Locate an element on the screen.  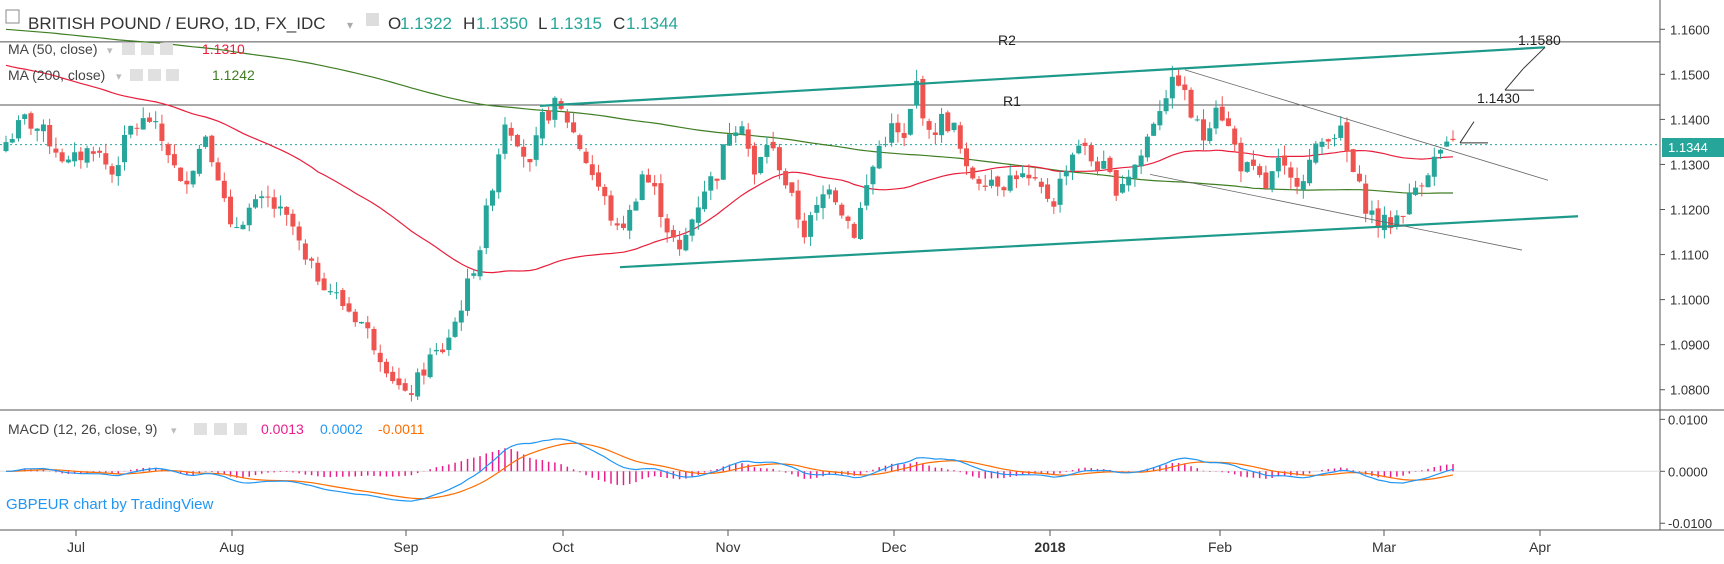
ma200-legend: MA (200, close) ▾ 1.1242 is located at coordinates (131, 75).